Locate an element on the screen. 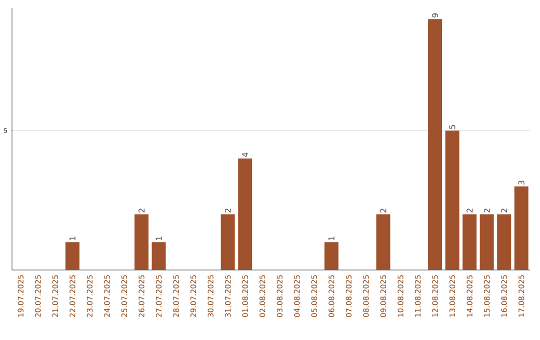 The height and width of the screenshot is (340, 540). data-label: 4 is located at coordinates (245, 154).